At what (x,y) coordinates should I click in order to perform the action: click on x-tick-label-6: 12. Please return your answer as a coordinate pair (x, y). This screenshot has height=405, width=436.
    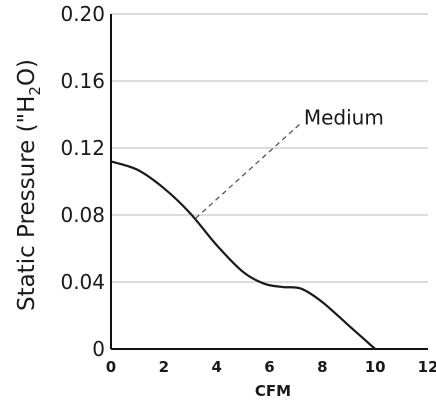
    Looking at the image, I should click on (427, 367).